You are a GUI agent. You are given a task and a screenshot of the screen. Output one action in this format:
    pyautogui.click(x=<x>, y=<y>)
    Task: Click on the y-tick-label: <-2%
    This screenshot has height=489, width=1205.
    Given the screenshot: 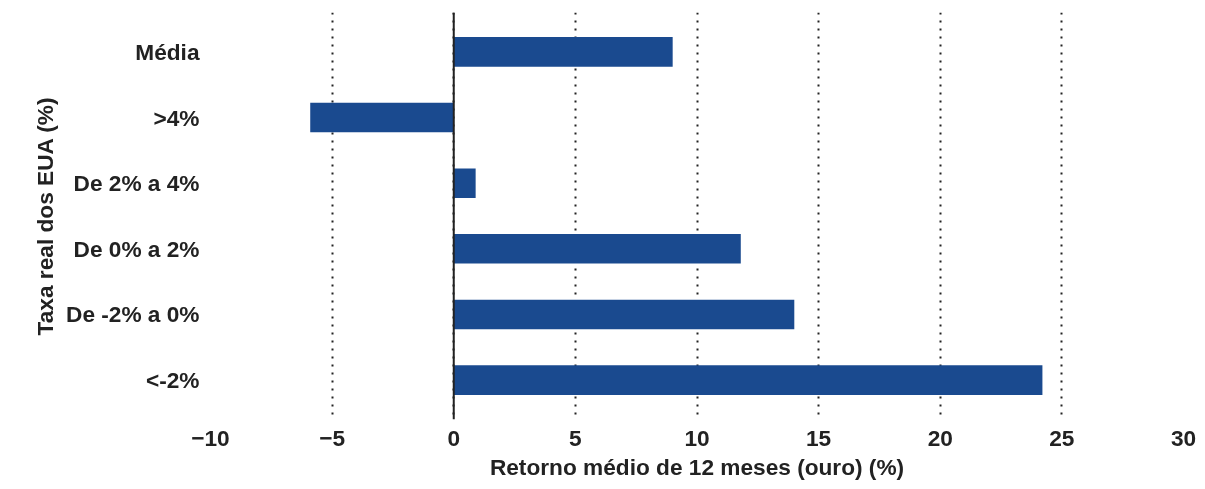 What is the action you would take?
    pyautogui.click(x=172, y=380)
    